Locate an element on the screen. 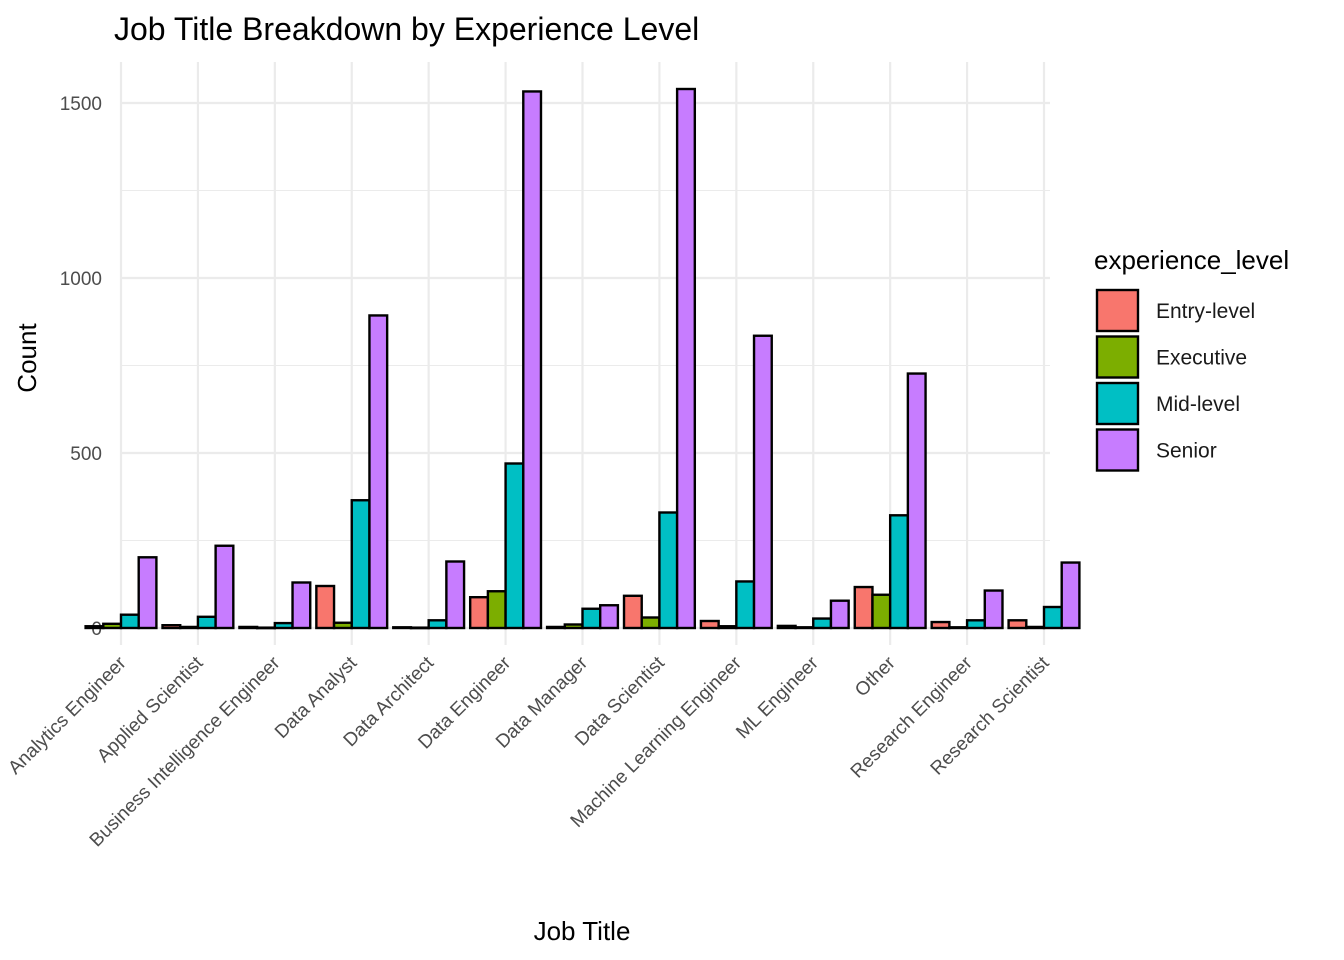  y-axis-title: Count is located at coordinates (27, 358).